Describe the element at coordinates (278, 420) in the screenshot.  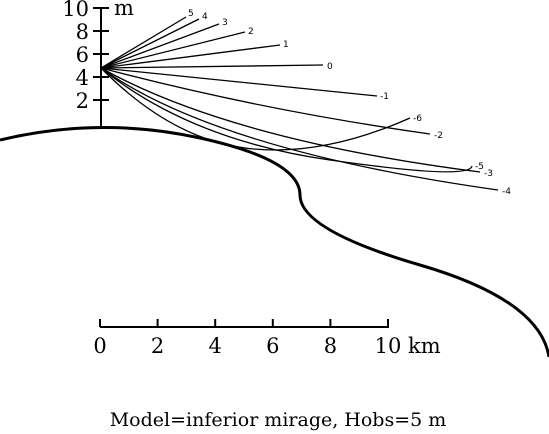
I see `figure-caption: Model=inferior mirage, Hobs=5 m` at that location.